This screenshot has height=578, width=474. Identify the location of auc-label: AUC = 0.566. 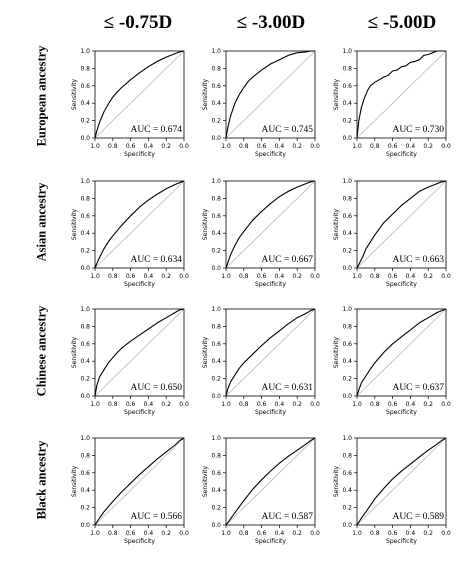
(156, 517).